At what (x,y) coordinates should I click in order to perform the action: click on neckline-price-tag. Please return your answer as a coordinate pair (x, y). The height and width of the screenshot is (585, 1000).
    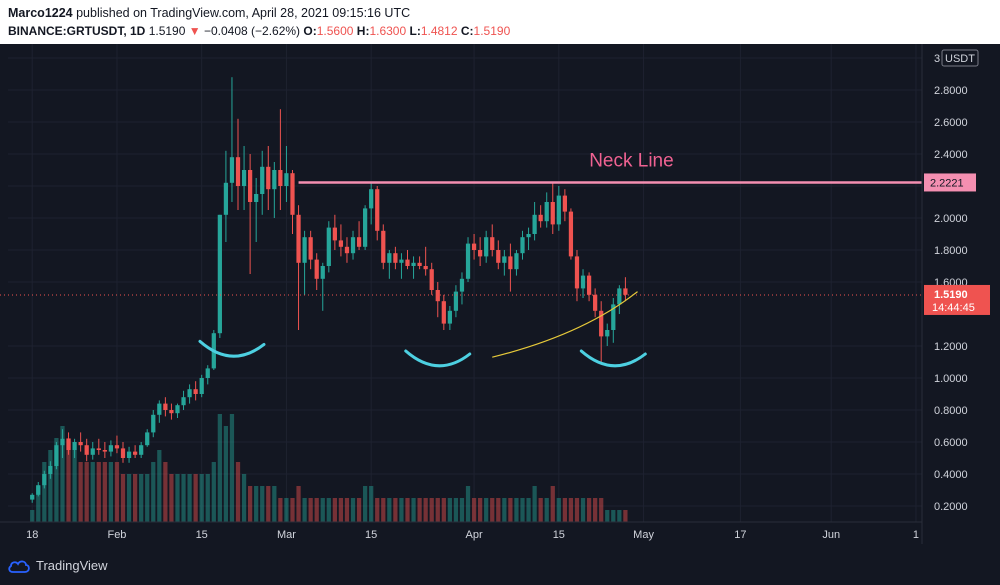
    Looking at the image, I should click on (950, 182).